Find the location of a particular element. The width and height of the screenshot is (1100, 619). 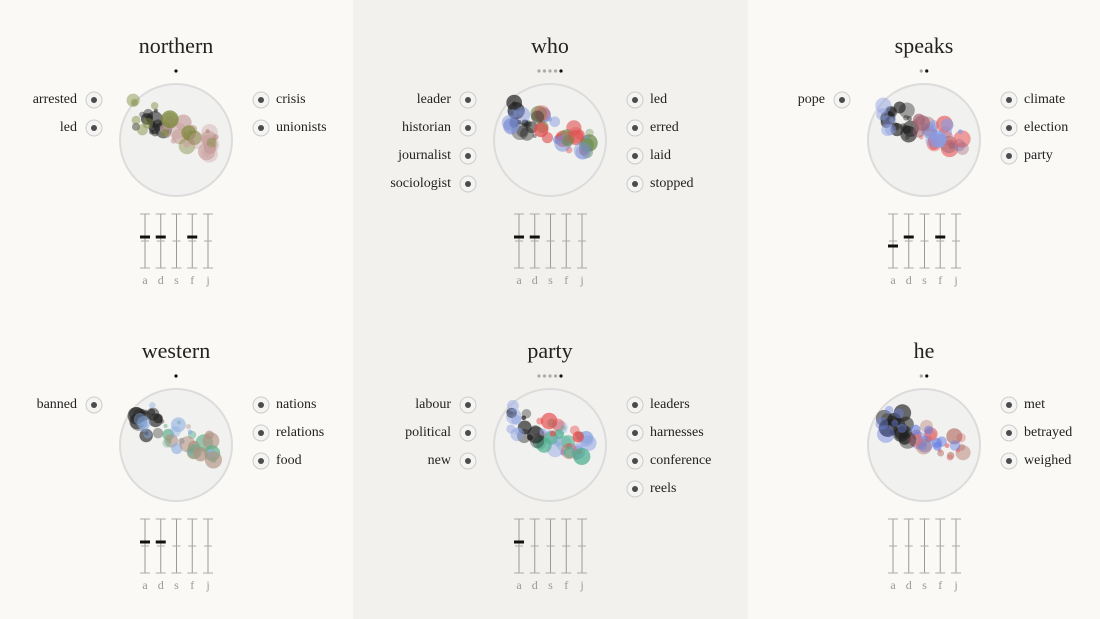

left-word: leader is located at coordinates (434, 99).